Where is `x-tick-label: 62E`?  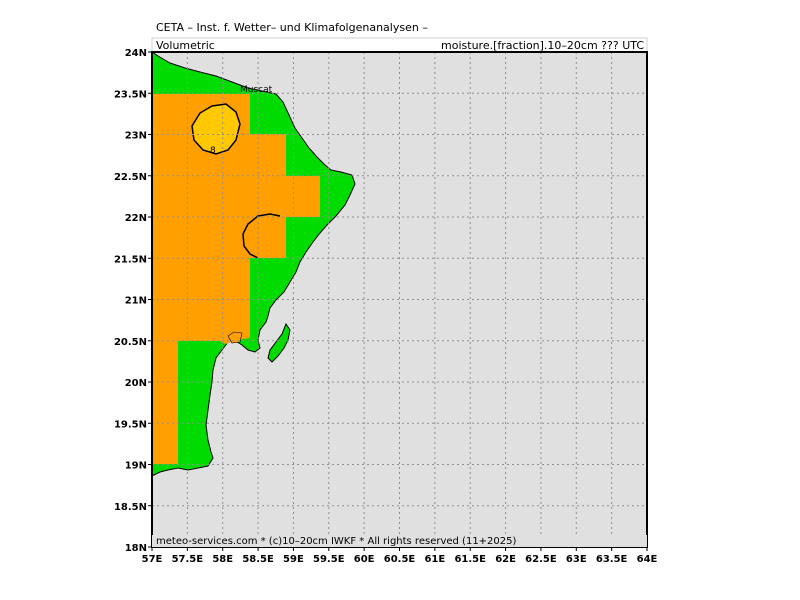 x-tick-label: 62E is located at coordinates (505, 559).